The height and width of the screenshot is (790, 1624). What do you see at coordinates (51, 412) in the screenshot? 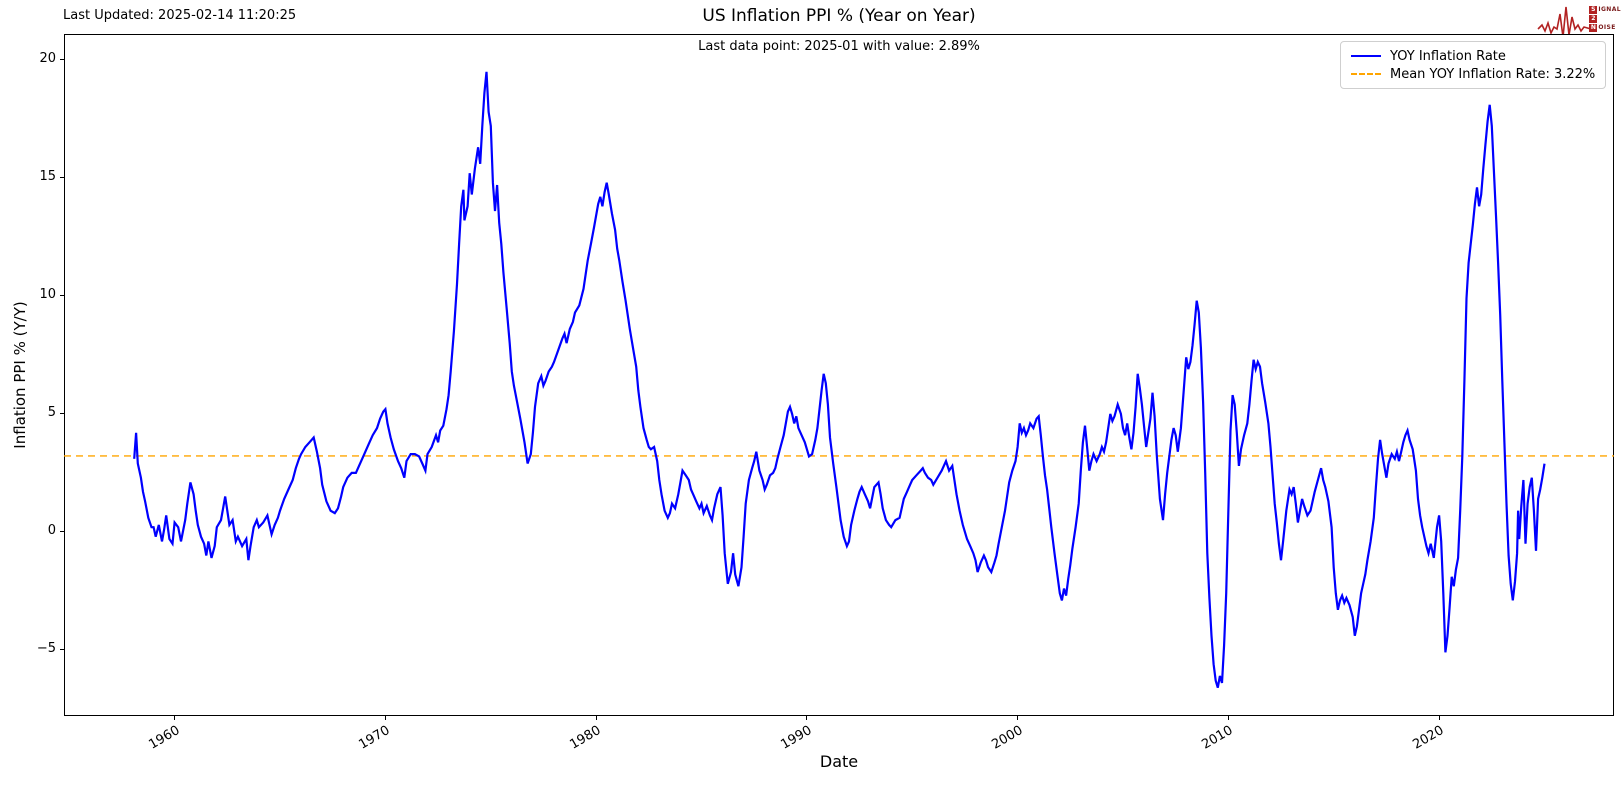
I see `y-tick-label: 5` at bounding box center [51, 412].